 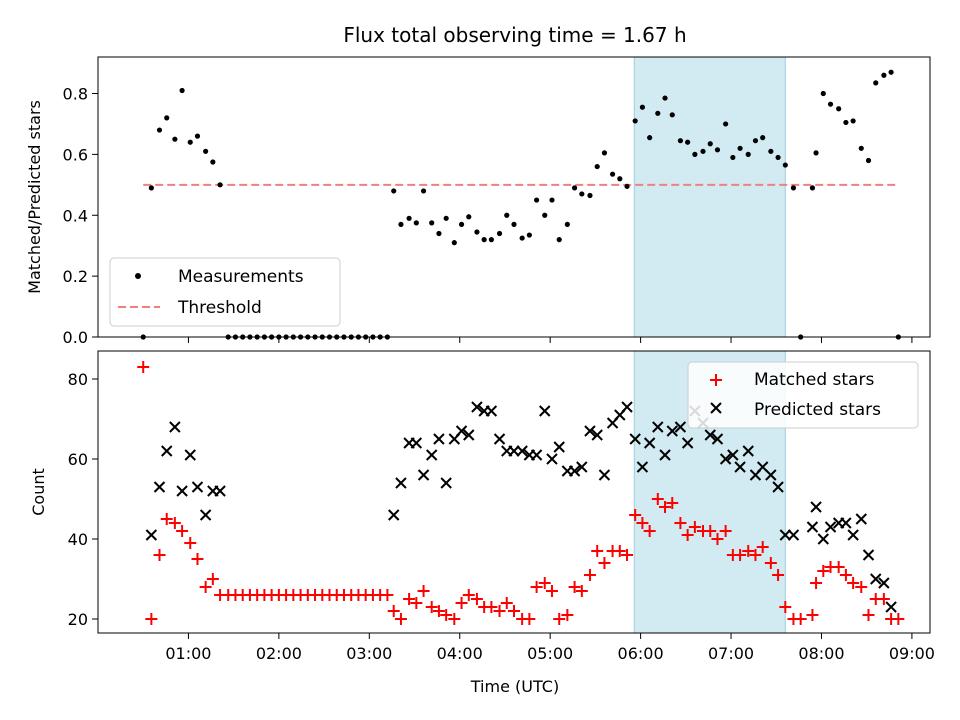 What do you see at coordinates (75, 276) in the screenshot?
I see `y-tick-label: 0.2` at bounding box center [75, 276].